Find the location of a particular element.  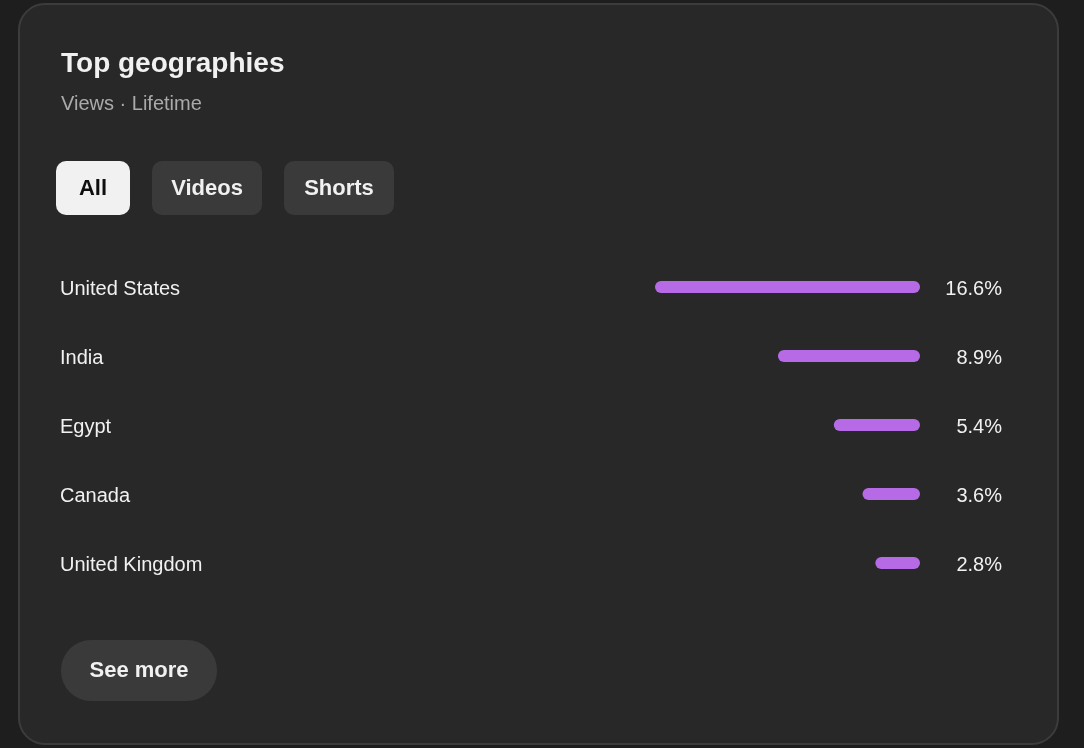

text: Views · Lifetime is located at coordinates (131, 103).